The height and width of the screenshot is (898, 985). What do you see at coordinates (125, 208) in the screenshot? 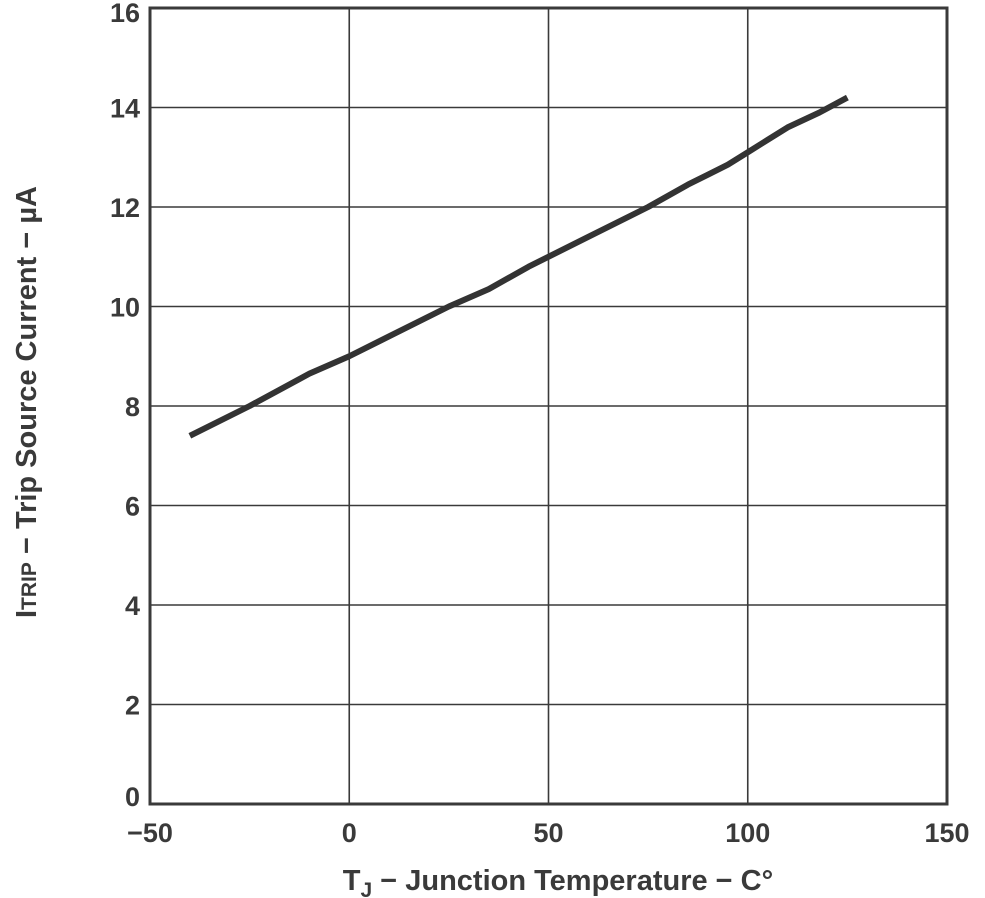
I see `y-tick-label: 12` at bounding box center [125, 208].